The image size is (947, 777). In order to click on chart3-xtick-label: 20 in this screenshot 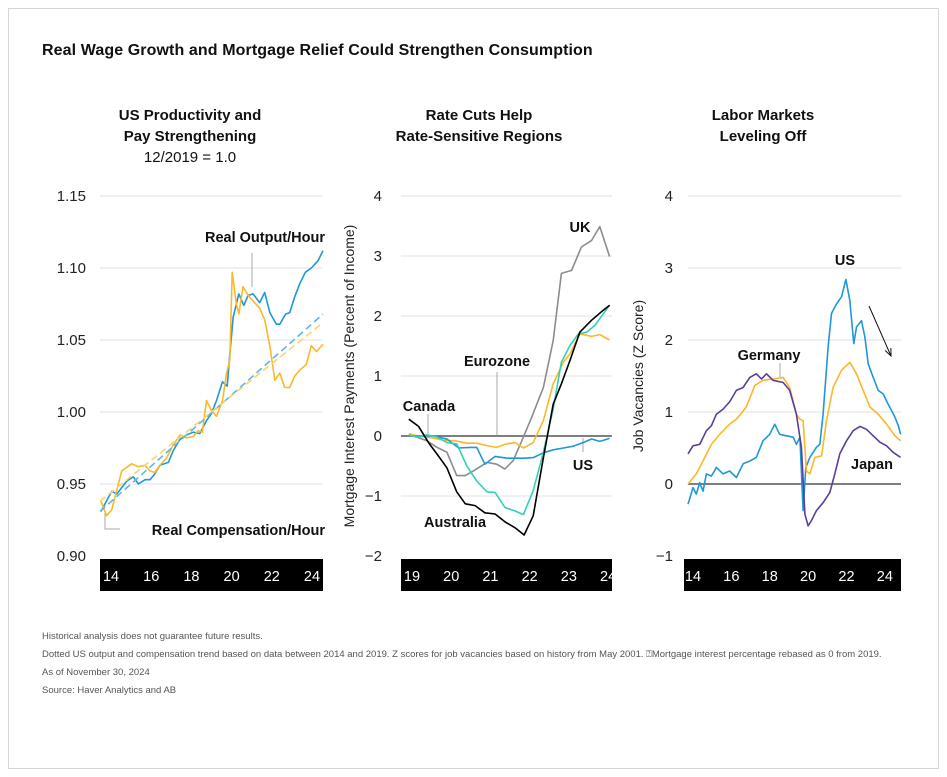, I will do `click(808, 577)`.